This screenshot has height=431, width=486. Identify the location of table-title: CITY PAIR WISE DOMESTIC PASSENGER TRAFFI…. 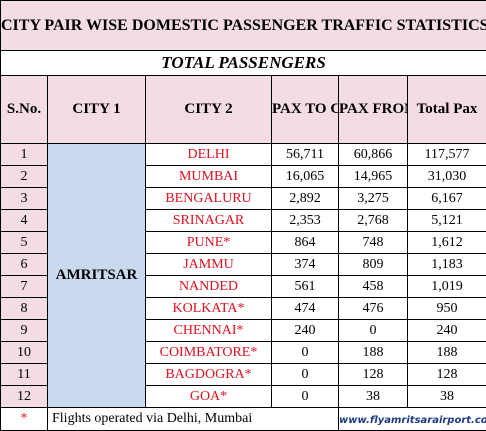
(243, 25).